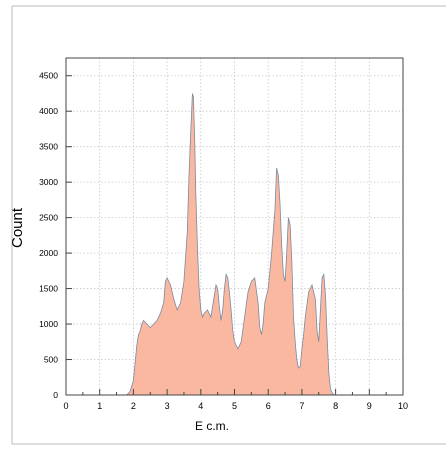 This screenshot has width=446, height=454. What do you see at coordinates (48, 111) in the screenshot?
I see `y-tick-label: 4000` at bounding box center [48, 111].